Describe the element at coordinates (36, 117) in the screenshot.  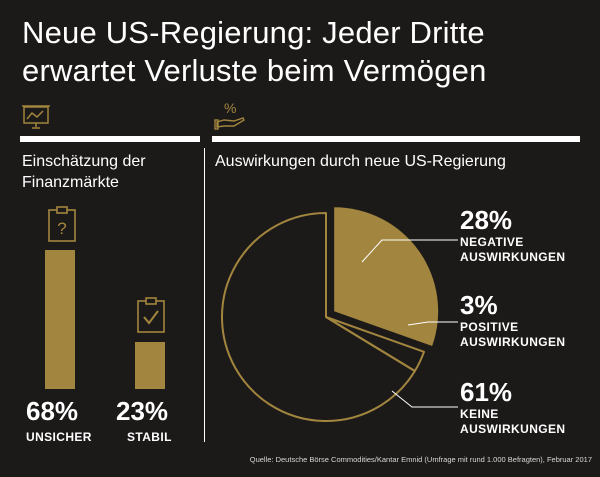
I see `chart-board-icon` at that location.